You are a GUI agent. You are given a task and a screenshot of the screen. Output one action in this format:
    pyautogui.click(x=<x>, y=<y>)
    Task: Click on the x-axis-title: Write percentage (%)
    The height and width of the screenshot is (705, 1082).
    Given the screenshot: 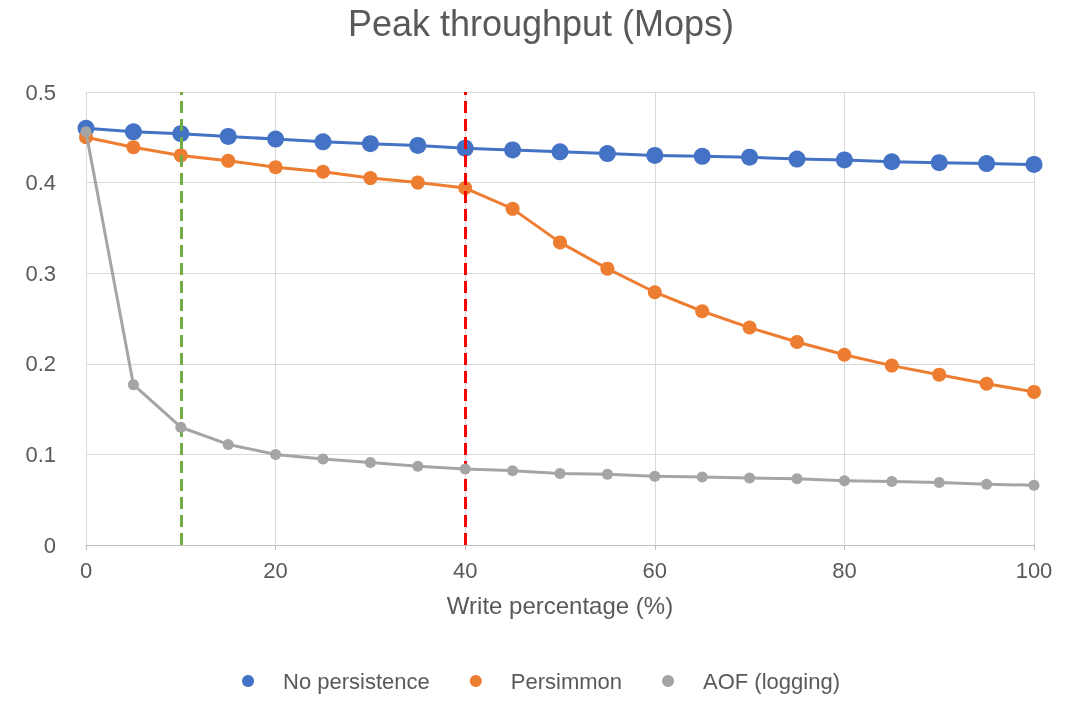 What is the action you would take?
    pyautogui.click(x=560, y=605)
    